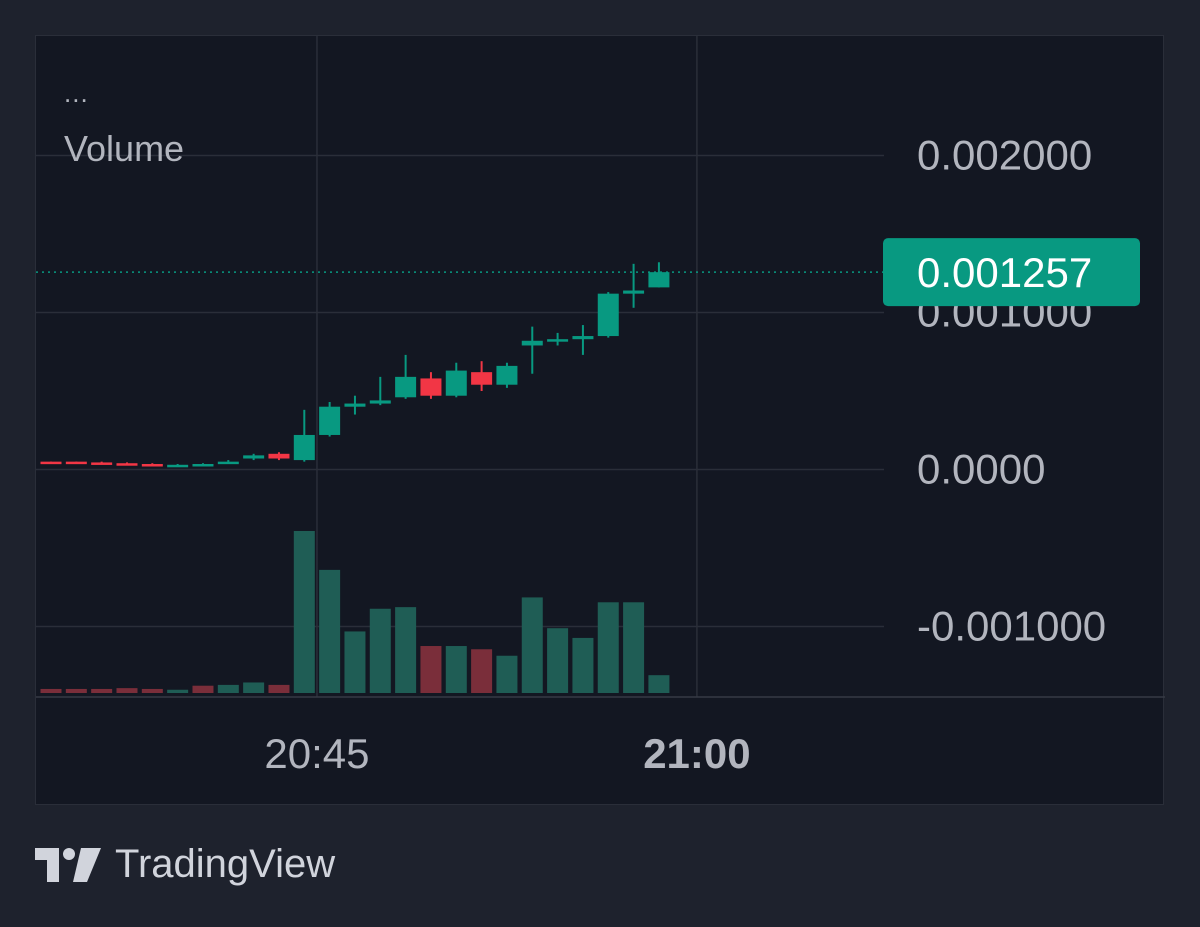  What do you see at coordinates (696, 753) in the screenshot?
I see `x-axis-label: 21:00` at bounding box center [696, 753].